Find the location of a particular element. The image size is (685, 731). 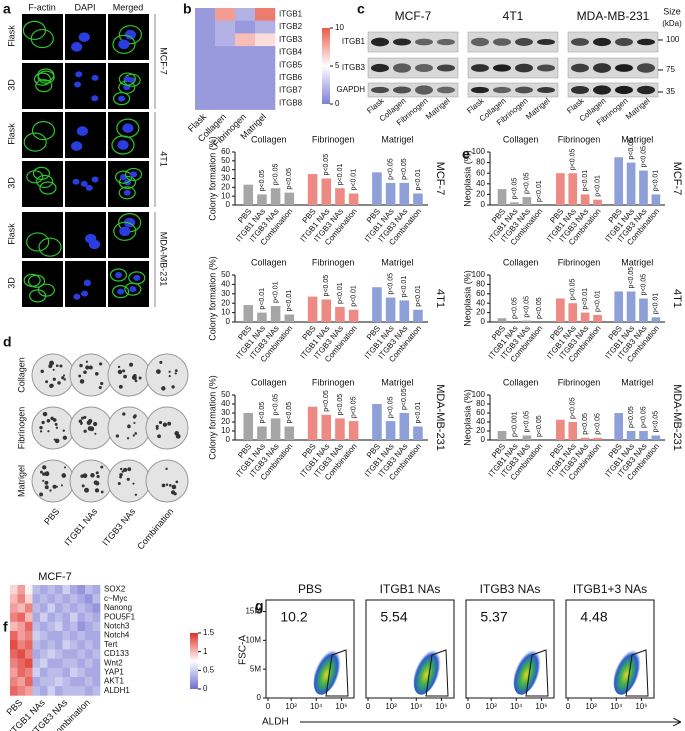

y-tick-label: 10 is located at coordinates (225, 312).